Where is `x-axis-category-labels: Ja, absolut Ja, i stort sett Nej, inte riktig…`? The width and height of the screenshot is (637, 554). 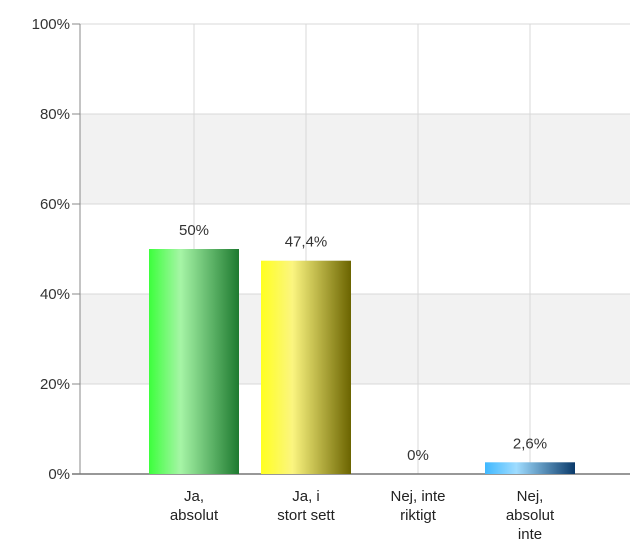 x-axis-category-labels: Ja, absolut Ja, i stort sett Nej, inte riktig… is located at coordinates (362, 515).